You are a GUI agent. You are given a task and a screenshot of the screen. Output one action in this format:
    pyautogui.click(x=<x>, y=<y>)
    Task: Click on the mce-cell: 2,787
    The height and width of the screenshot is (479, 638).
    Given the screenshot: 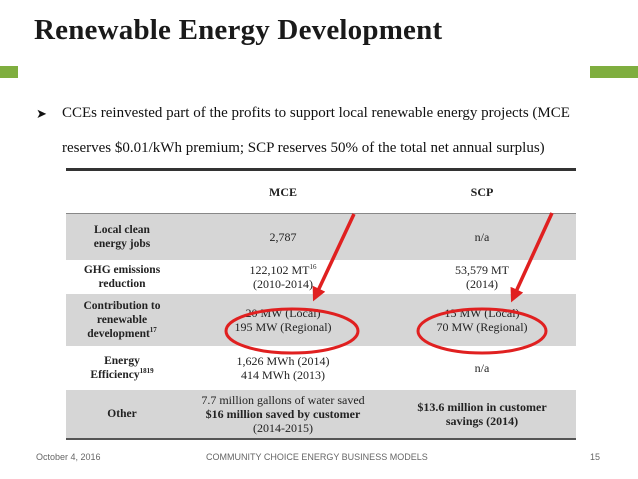 What is the action you would take?
    pyautogui.click(x=283, y=236)
    